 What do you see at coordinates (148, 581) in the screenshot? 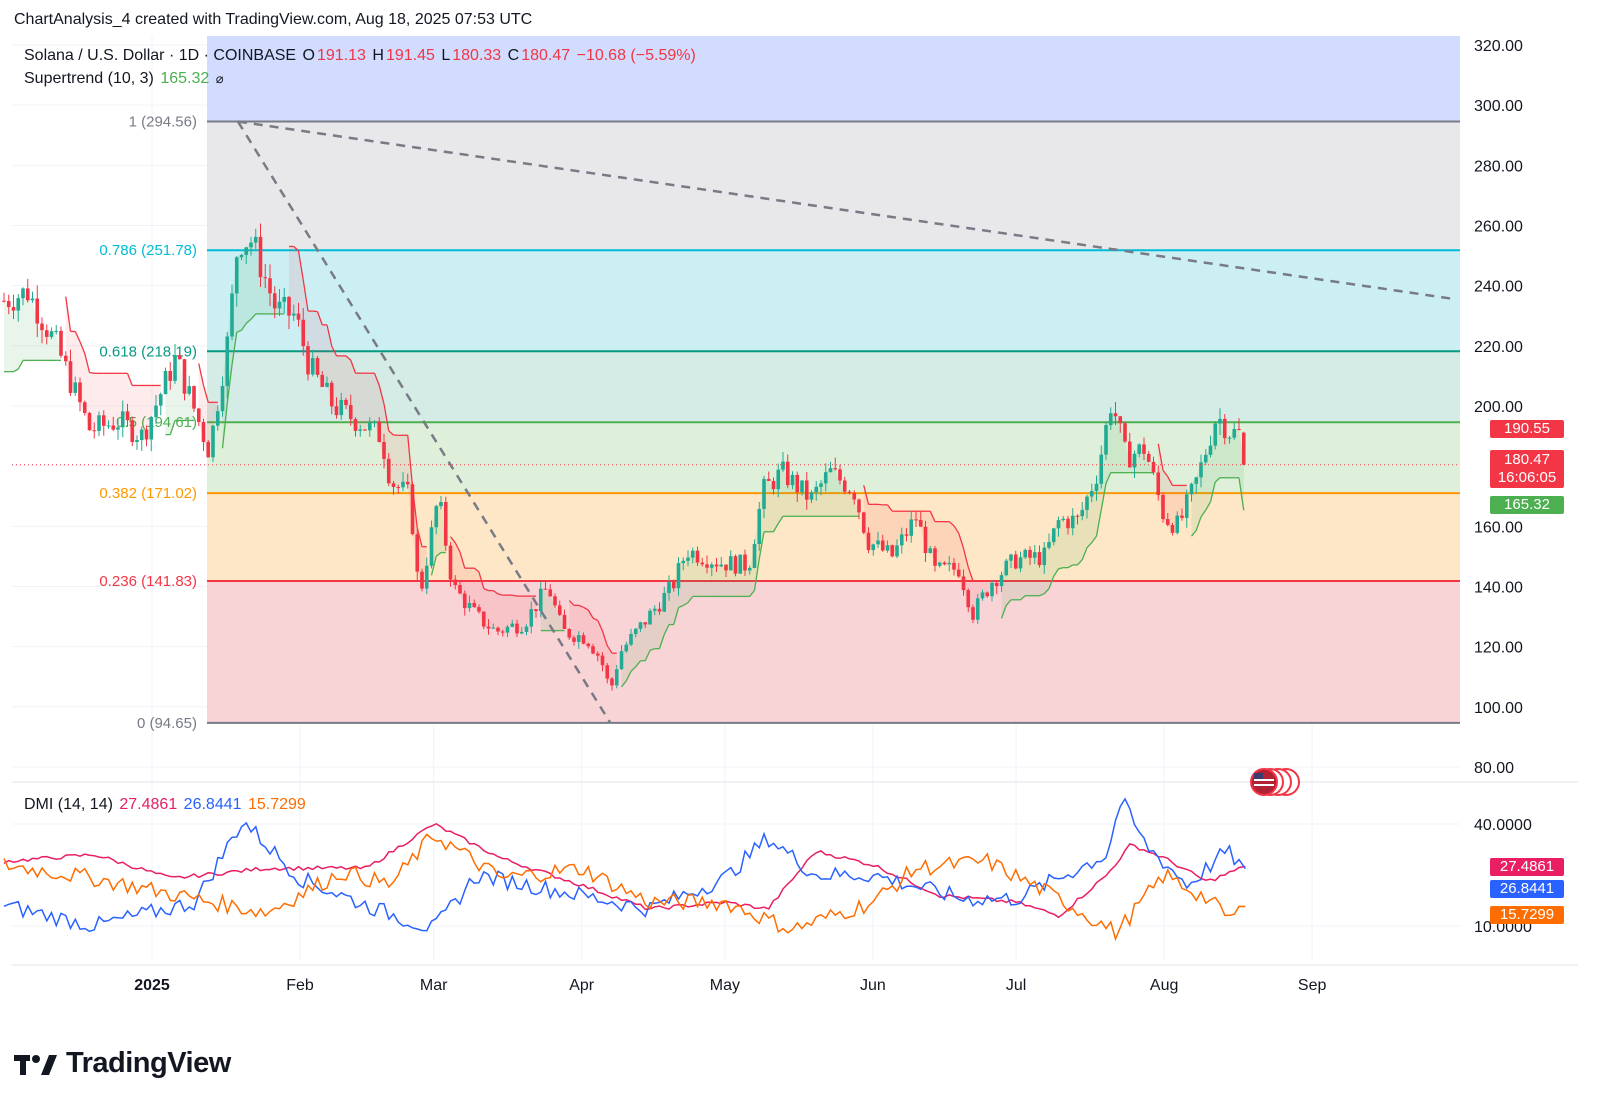
I see `fib-level-label: 0.236 (141.83)` at bounding box center [148, 581].